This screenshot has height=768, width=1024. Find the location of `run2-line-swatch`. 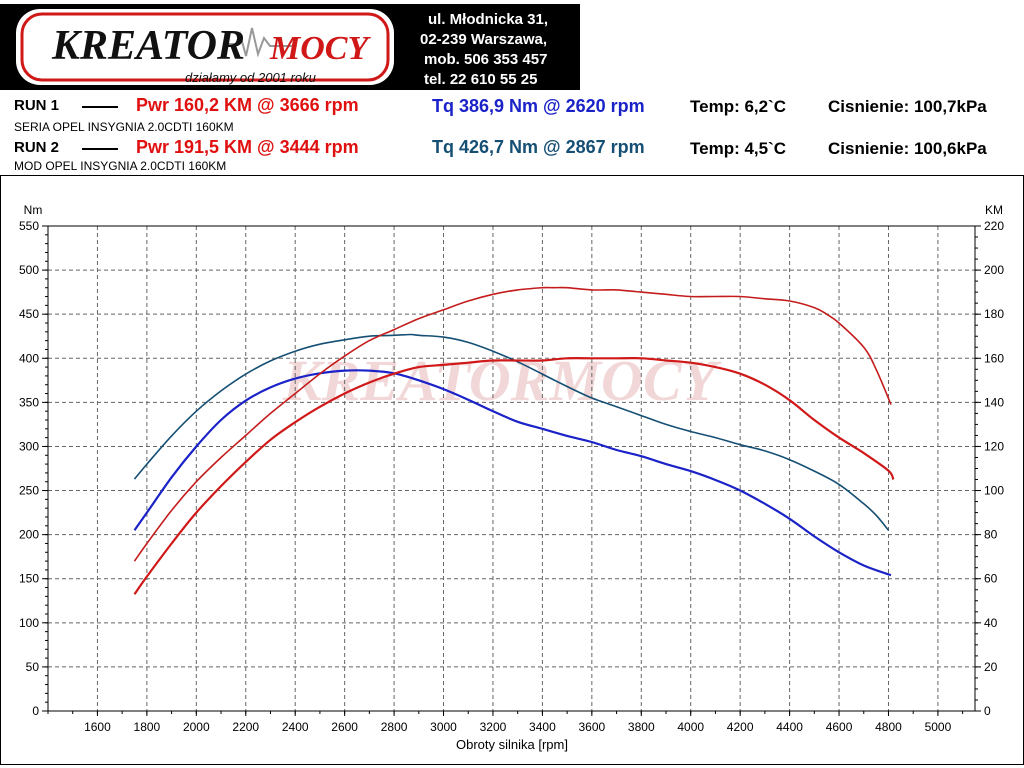

run2-line-swatch is located at coordinates (100, 149).